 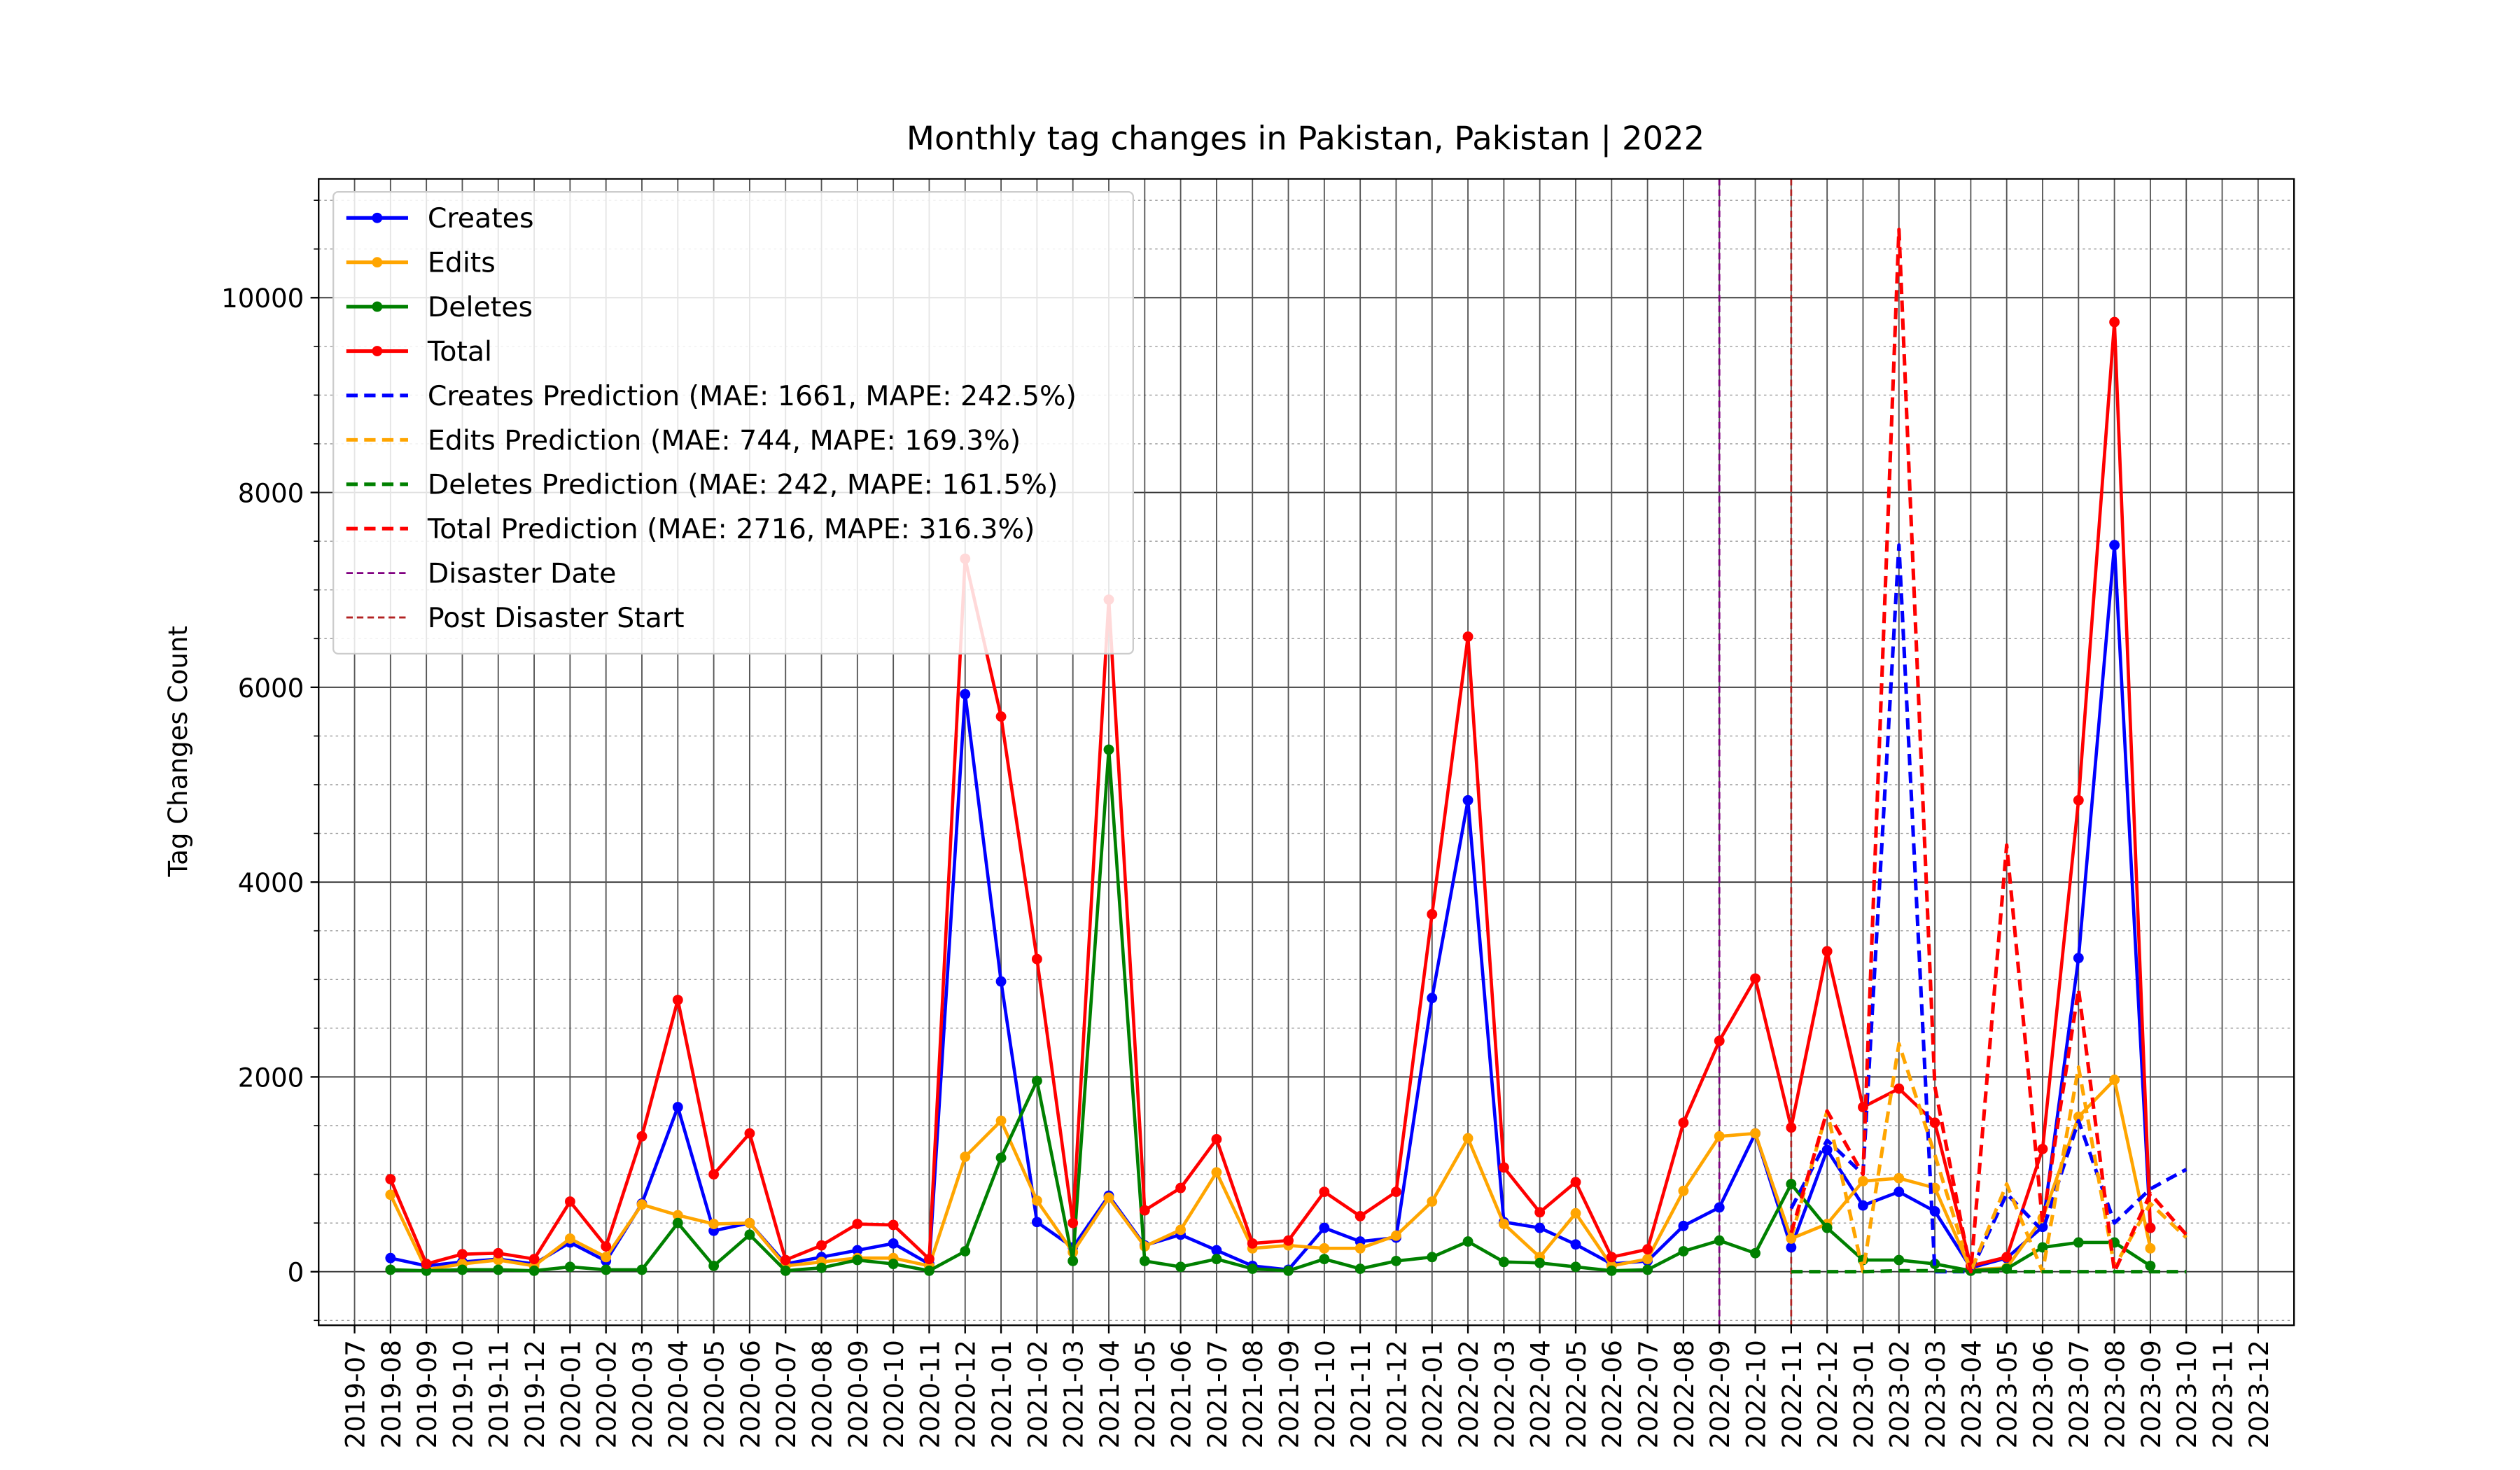 I want to click on legend-label: Disaster Date, so click(x=522, y=574).